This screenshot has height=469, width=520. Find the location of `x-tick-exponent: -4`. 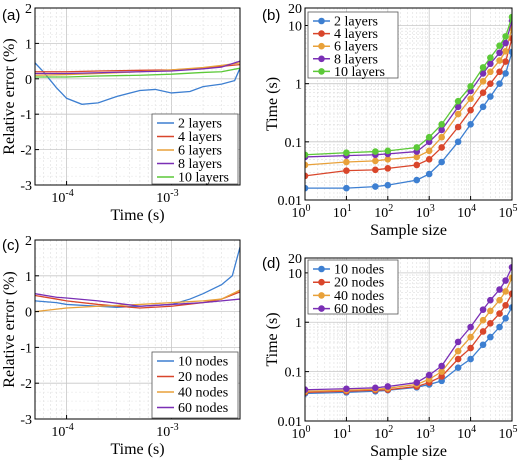

x-tick-exponent: -4 is located at coordinates (69, 193).